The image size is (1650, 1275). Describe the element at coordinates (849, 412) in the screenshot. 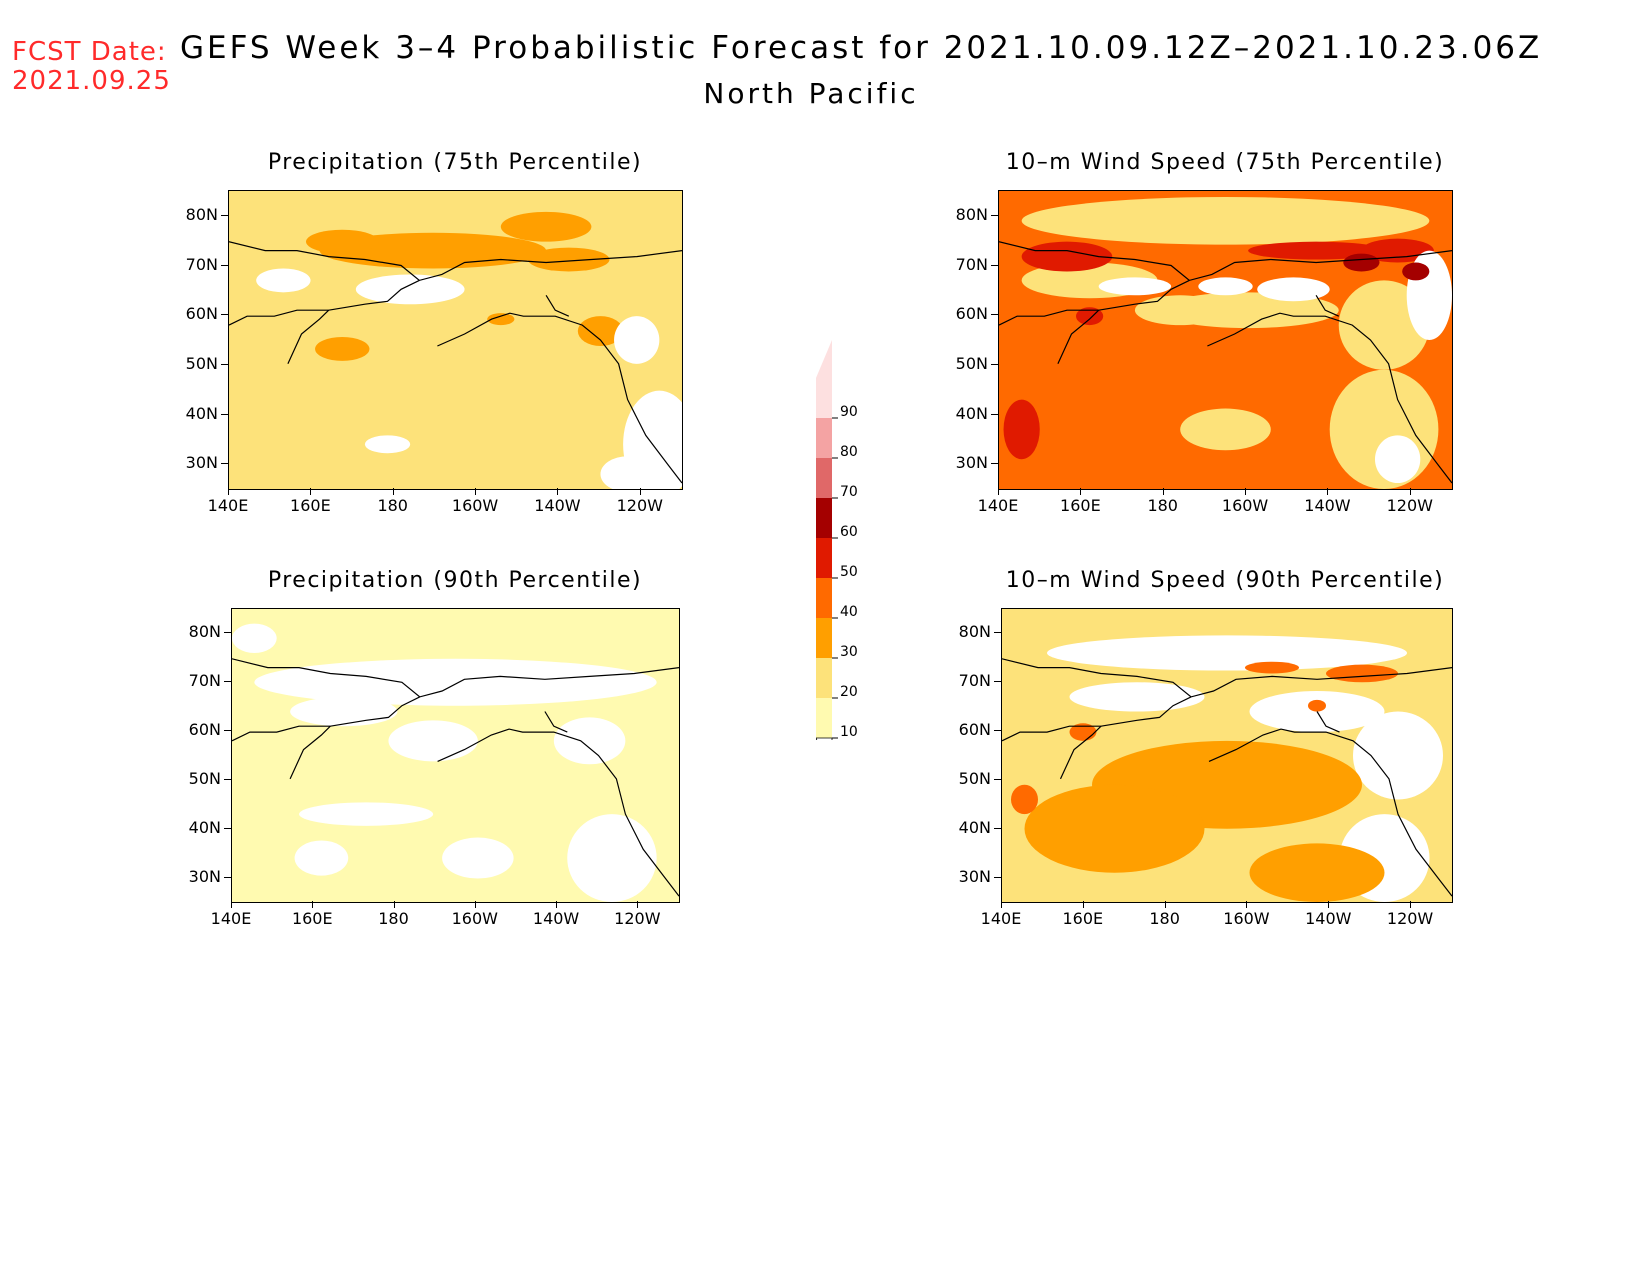

I see `colorbar-label: 90` at that location.